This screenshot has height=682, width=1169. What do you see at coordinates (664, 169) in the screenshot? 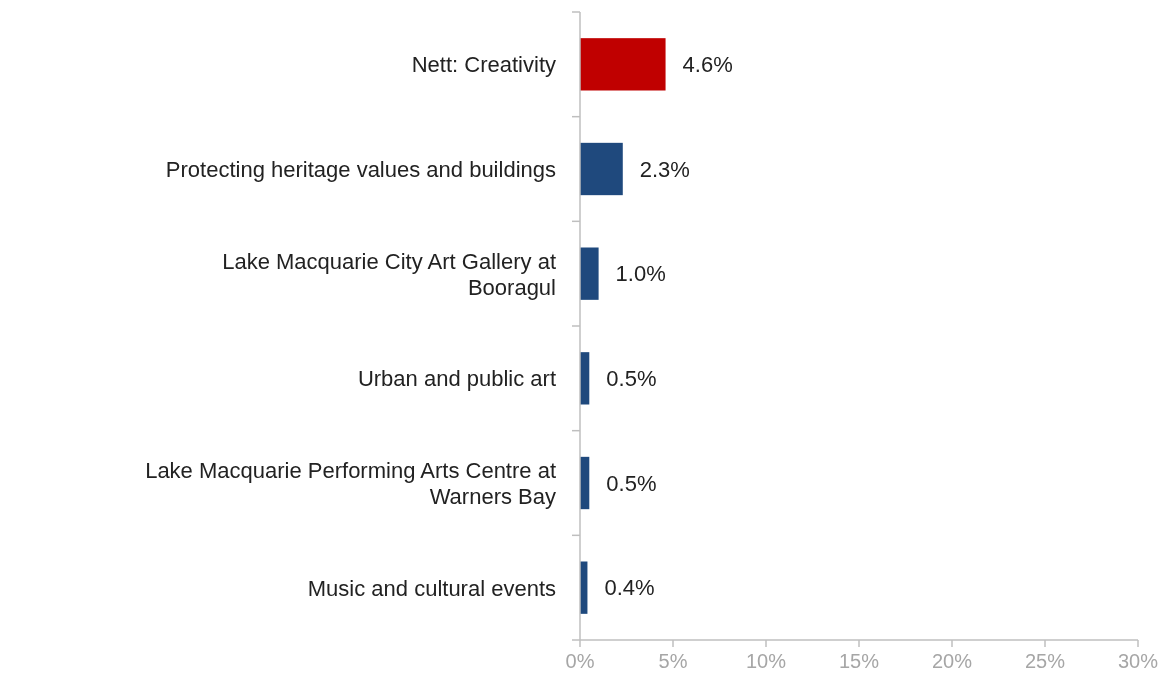
I see `data-label: 2.3%` at bounding box center [664, 169].